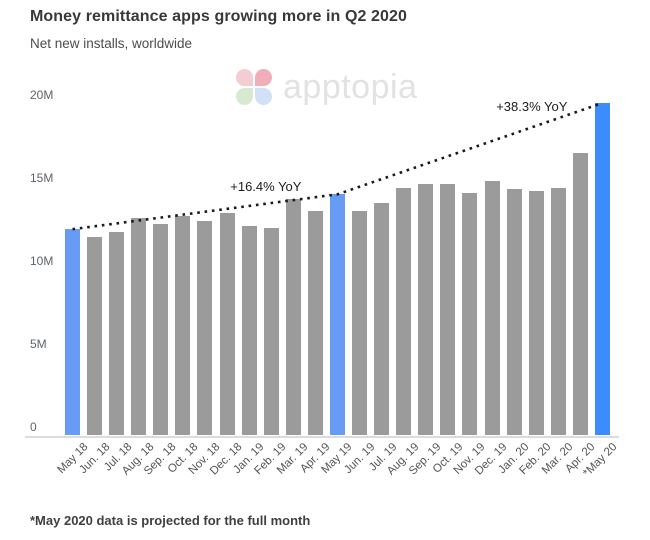 This screenshot has width=650, height=540. Describe the element at coordinates (244, 96) in the screenshot. I see `petal-green-icon` at that location.